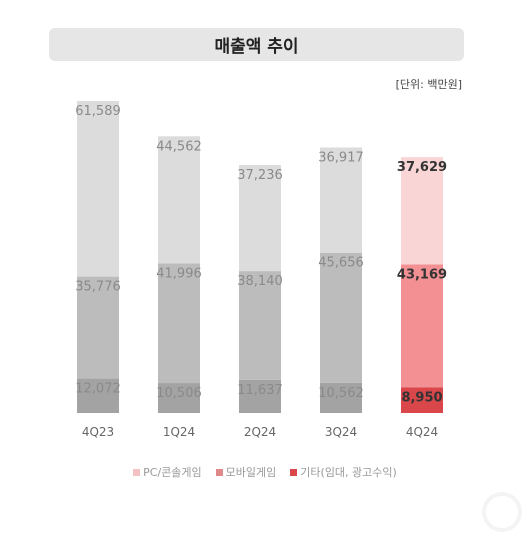 The height and width of the screenshot is (546, 530). What do you see at coordinates (341, 393) in the screenshot?
I see `value-label-3Q24-series-0: 10,562` at bounding box center [341, 393].